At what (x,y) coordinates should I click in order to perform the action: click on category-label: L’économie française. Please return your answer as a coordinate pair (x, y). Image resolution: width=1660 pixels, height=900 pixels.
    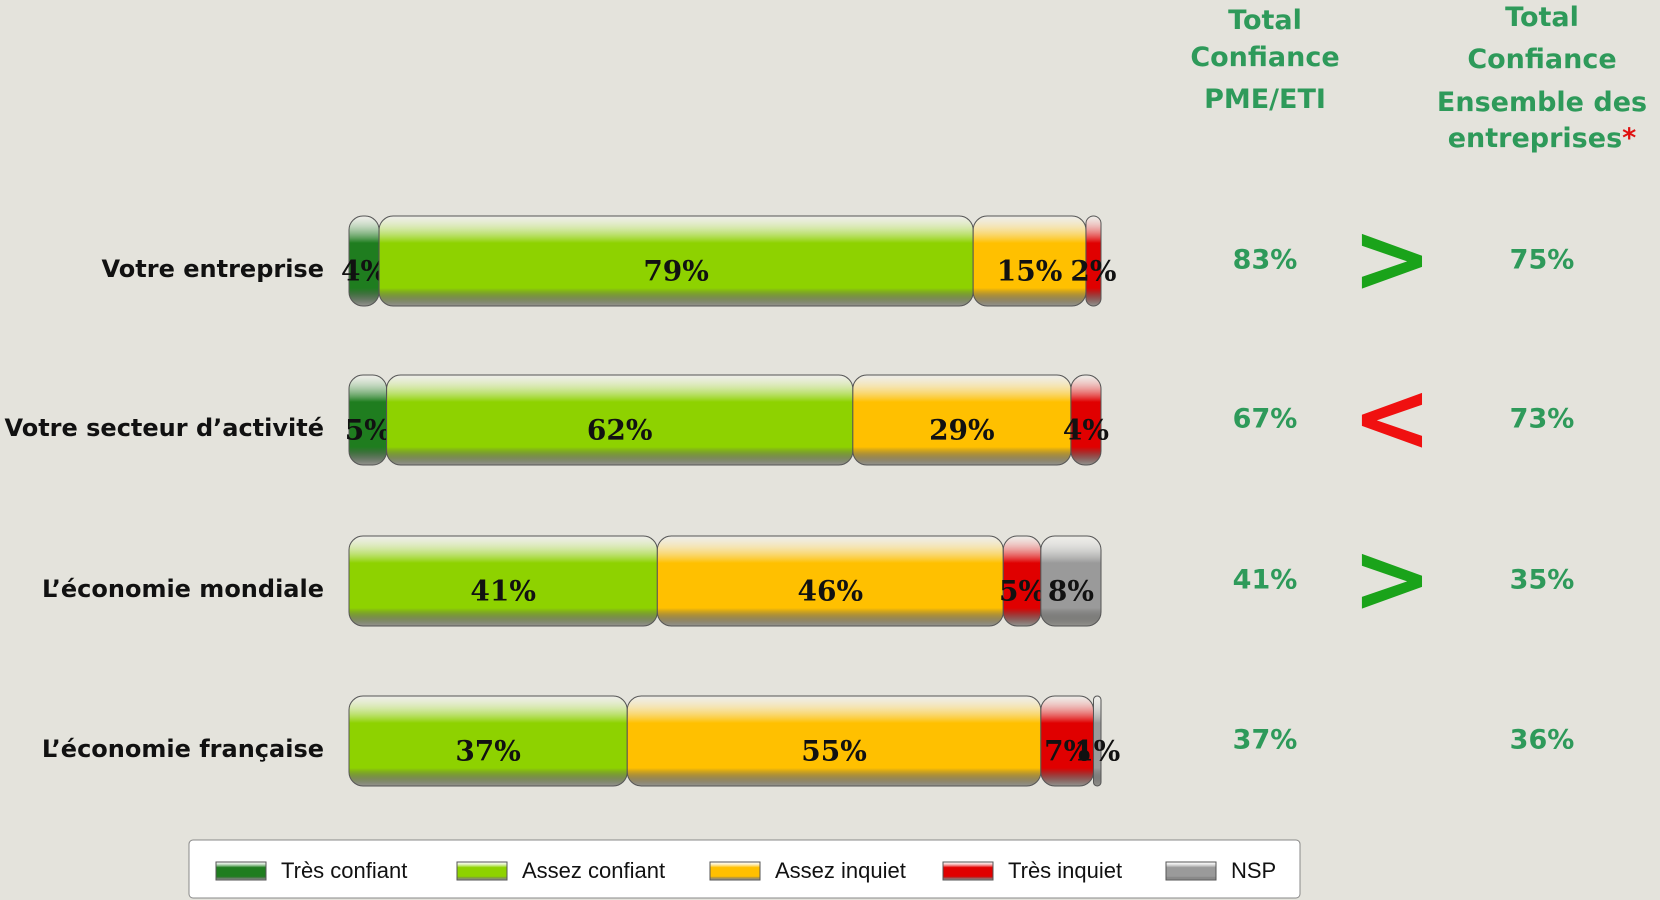
    Looking at the image, I should click on (183, 749).